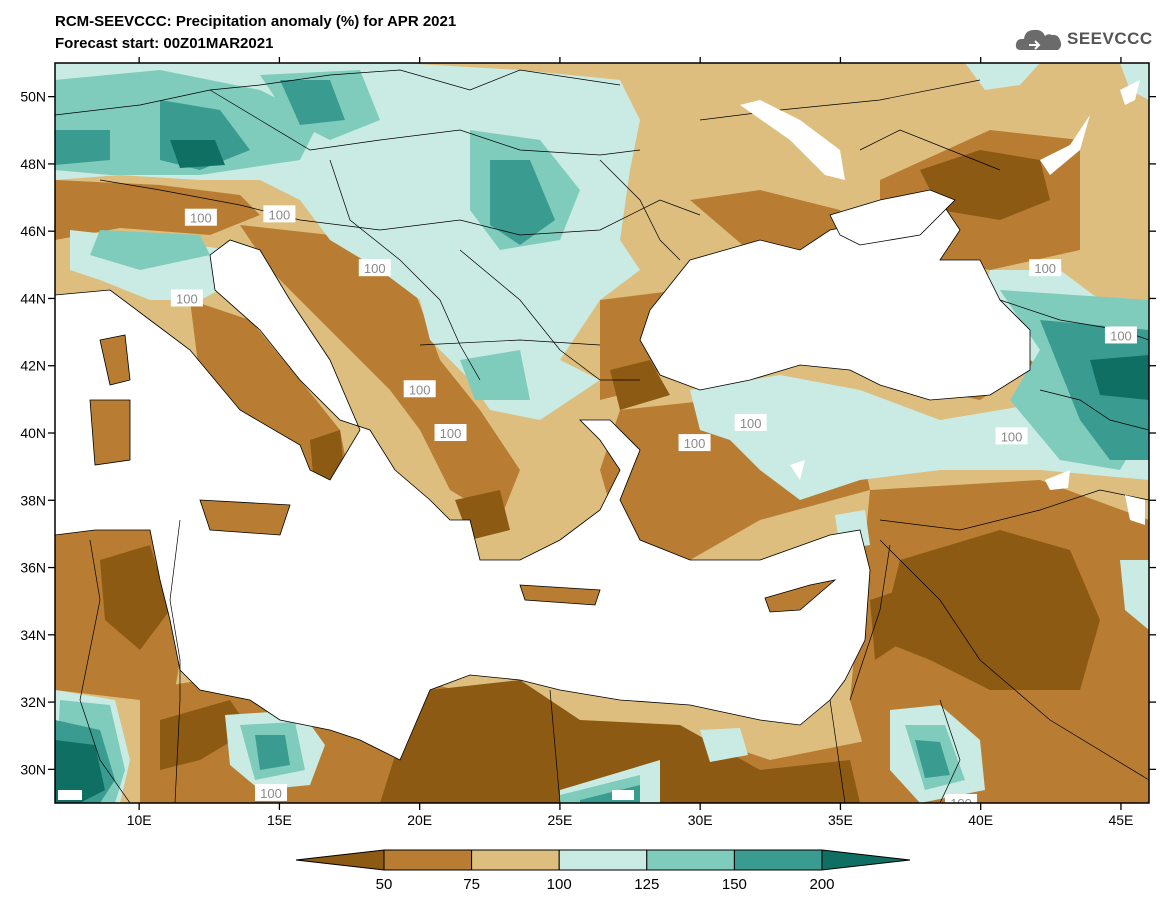  Describe the element at coordinates (33, 433) in the screenshot. I see `y-tick-label: 40N` at that location.